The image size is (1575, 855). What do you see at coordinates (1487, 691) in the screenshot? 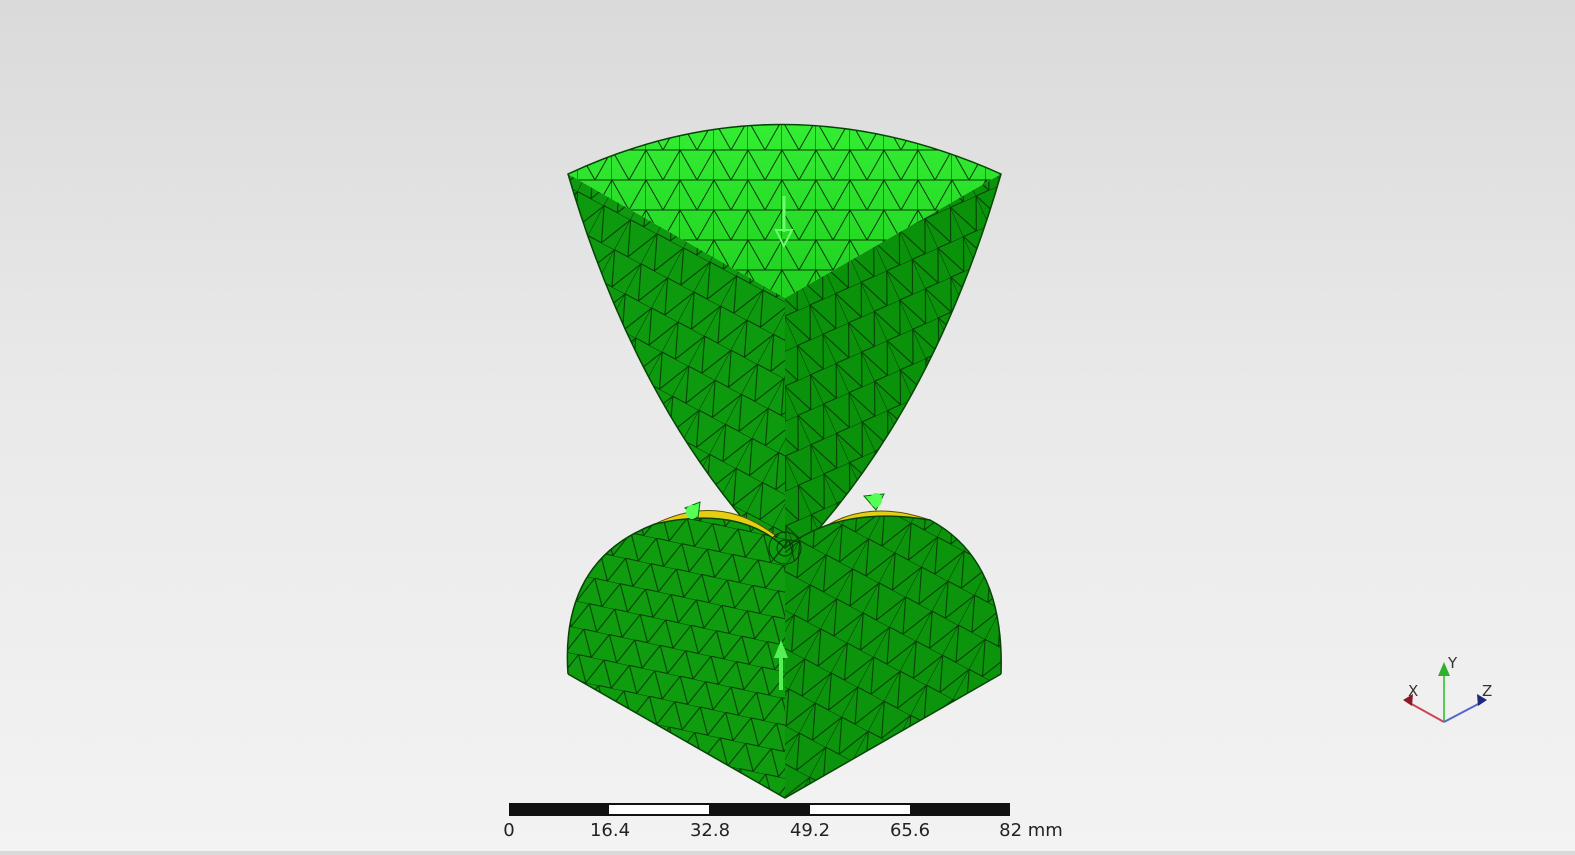
I see `axis-z-label: Z` at bounding box center [1487, 691].